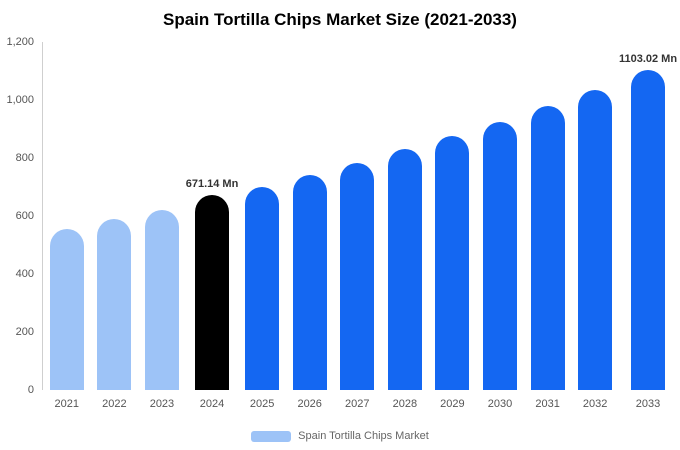 This screenshot has width=680, height=450. I want to click on bar-column: 2030, so click(500, 226).